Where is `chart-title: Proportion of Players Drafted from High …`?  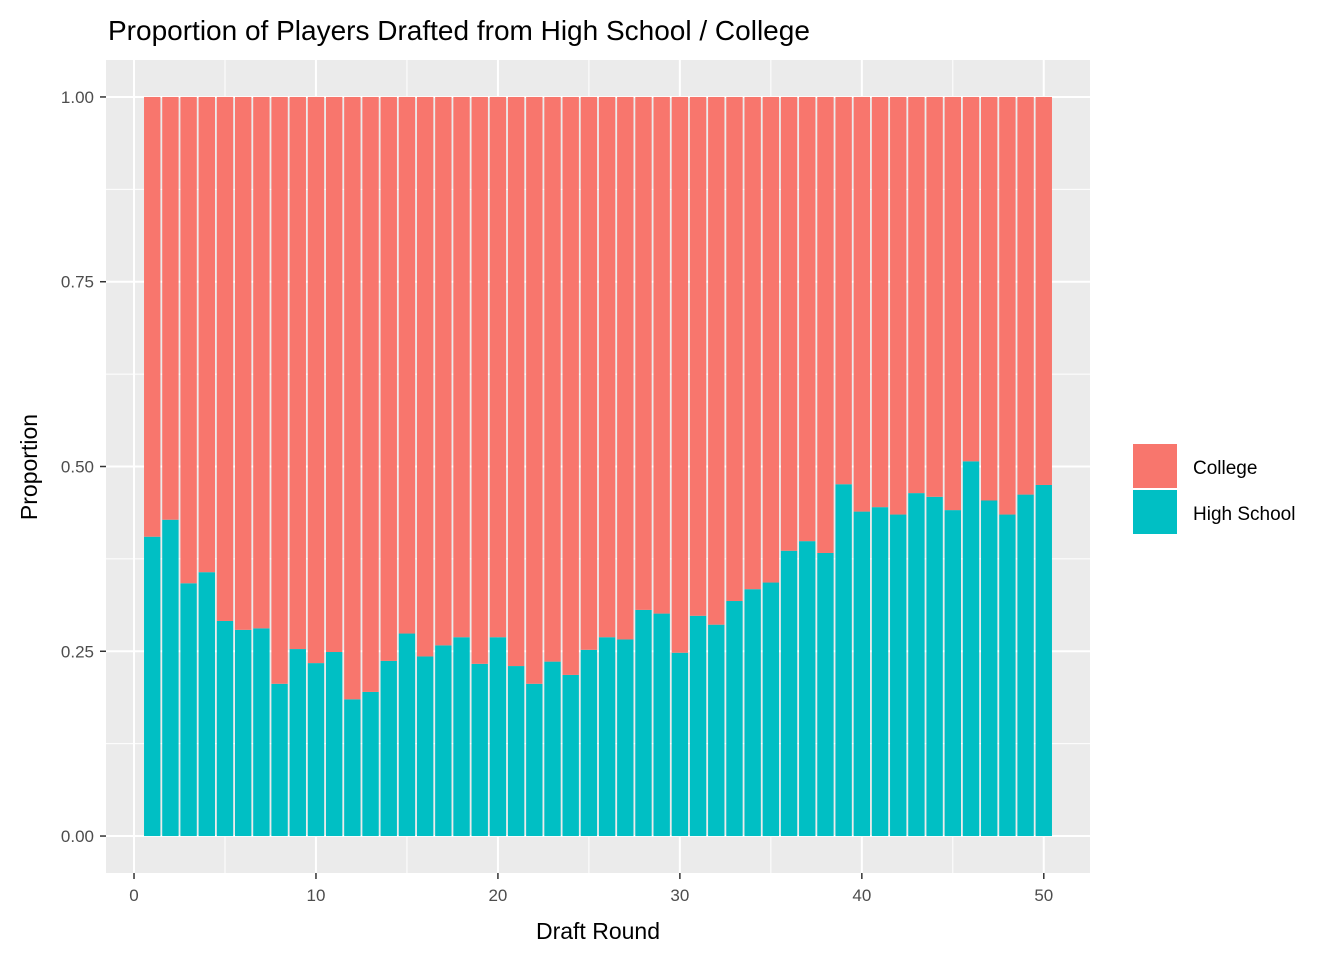 chart-title: Proportion of Players Drafted from High … is located at coordinates (459, 30).